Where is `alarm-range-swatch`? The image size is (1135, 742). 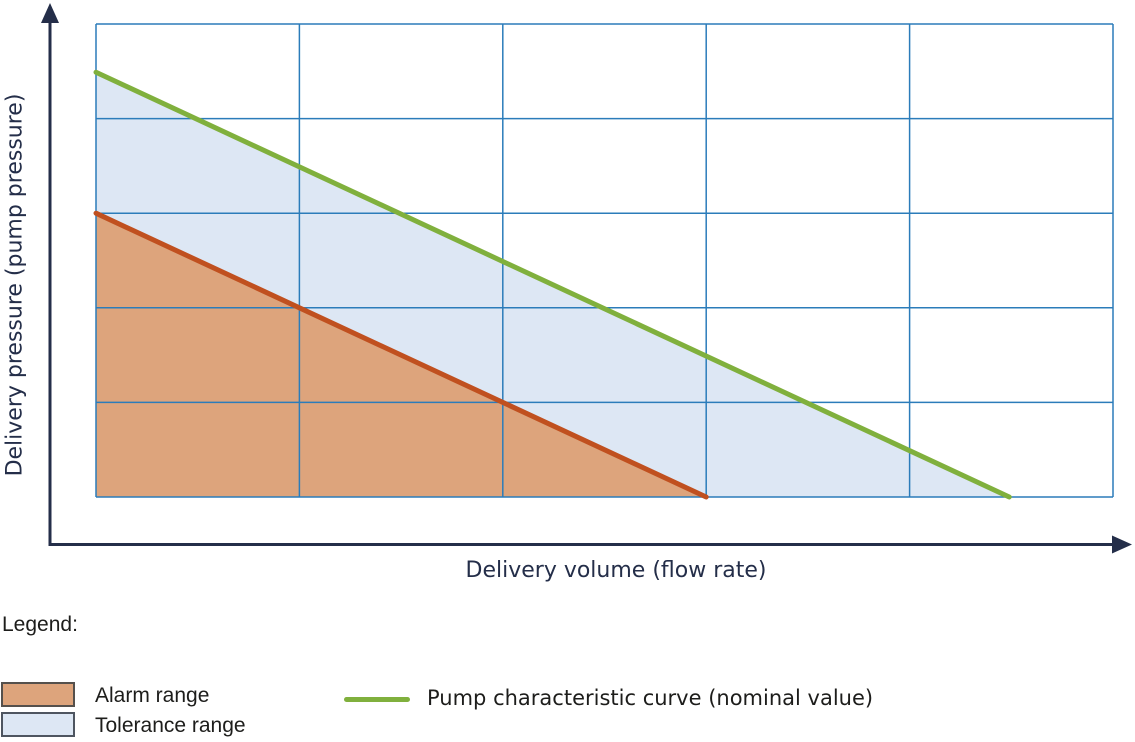 alarm-range-swatch is located at coordinates (38, 694).